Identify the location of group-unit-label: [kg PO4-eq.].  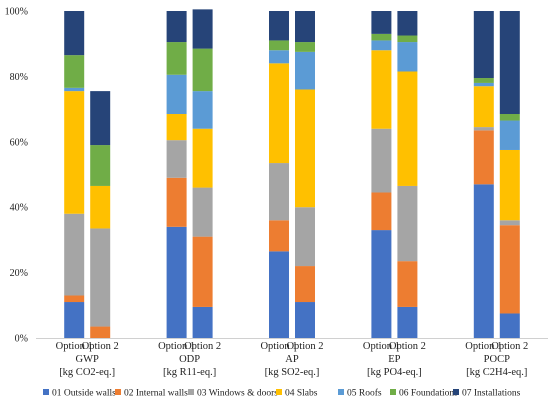
(394, 372).